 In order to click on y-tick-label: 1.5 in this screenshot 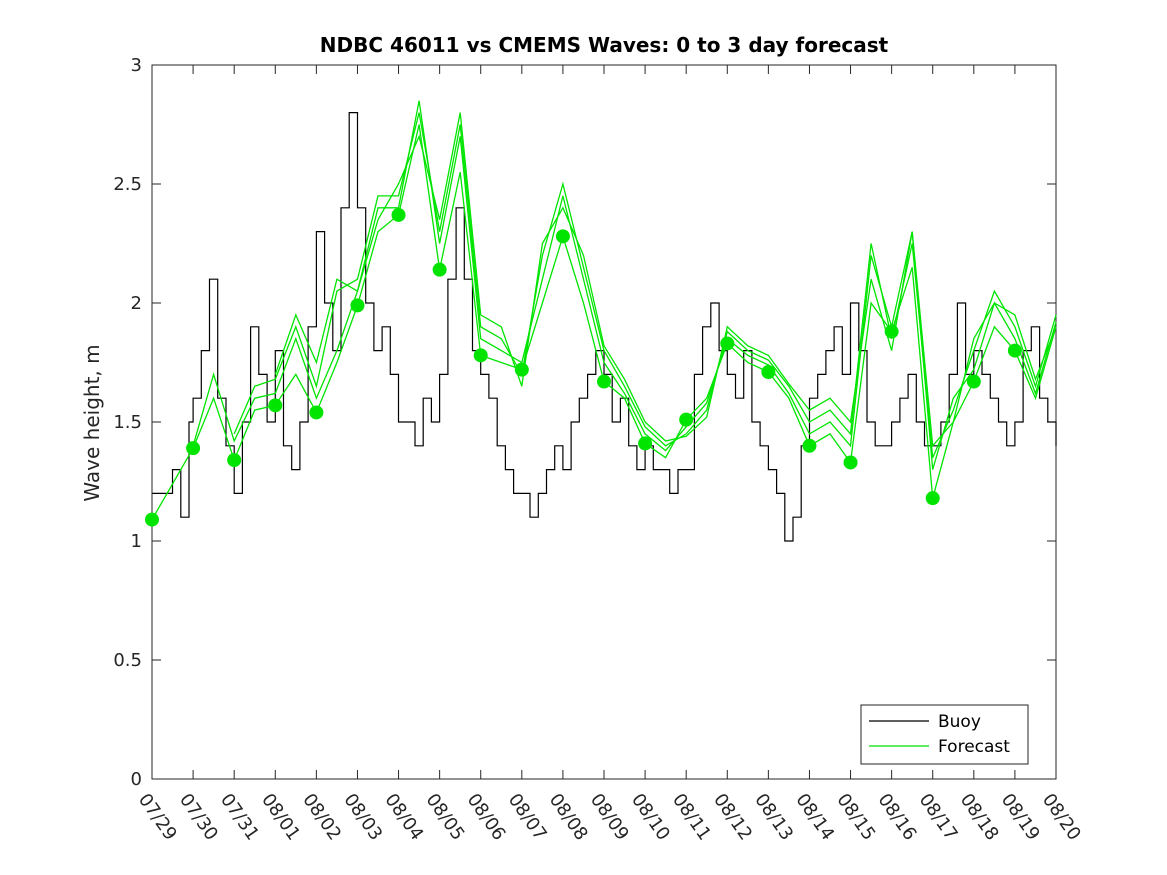, I will do `click(127, 422)`.